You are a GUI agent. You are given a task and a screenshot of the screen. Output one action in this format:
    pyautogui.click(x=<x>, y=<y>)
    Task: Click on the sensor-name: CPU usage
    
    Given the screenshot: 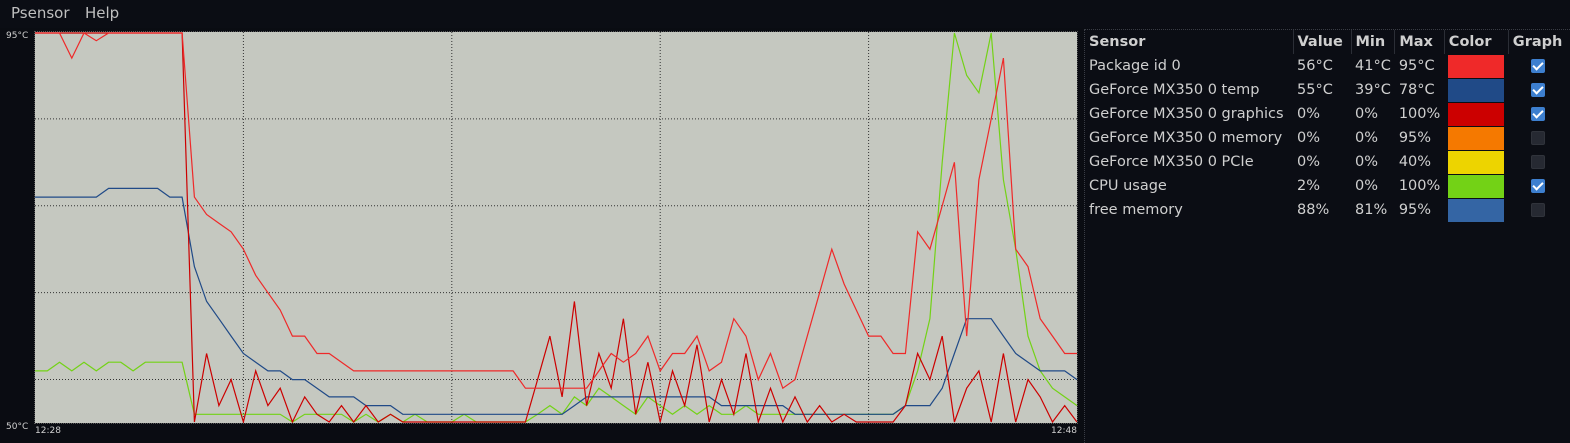 What is the action you would take?
    pyautogui.click(x=1128, y=186)
    